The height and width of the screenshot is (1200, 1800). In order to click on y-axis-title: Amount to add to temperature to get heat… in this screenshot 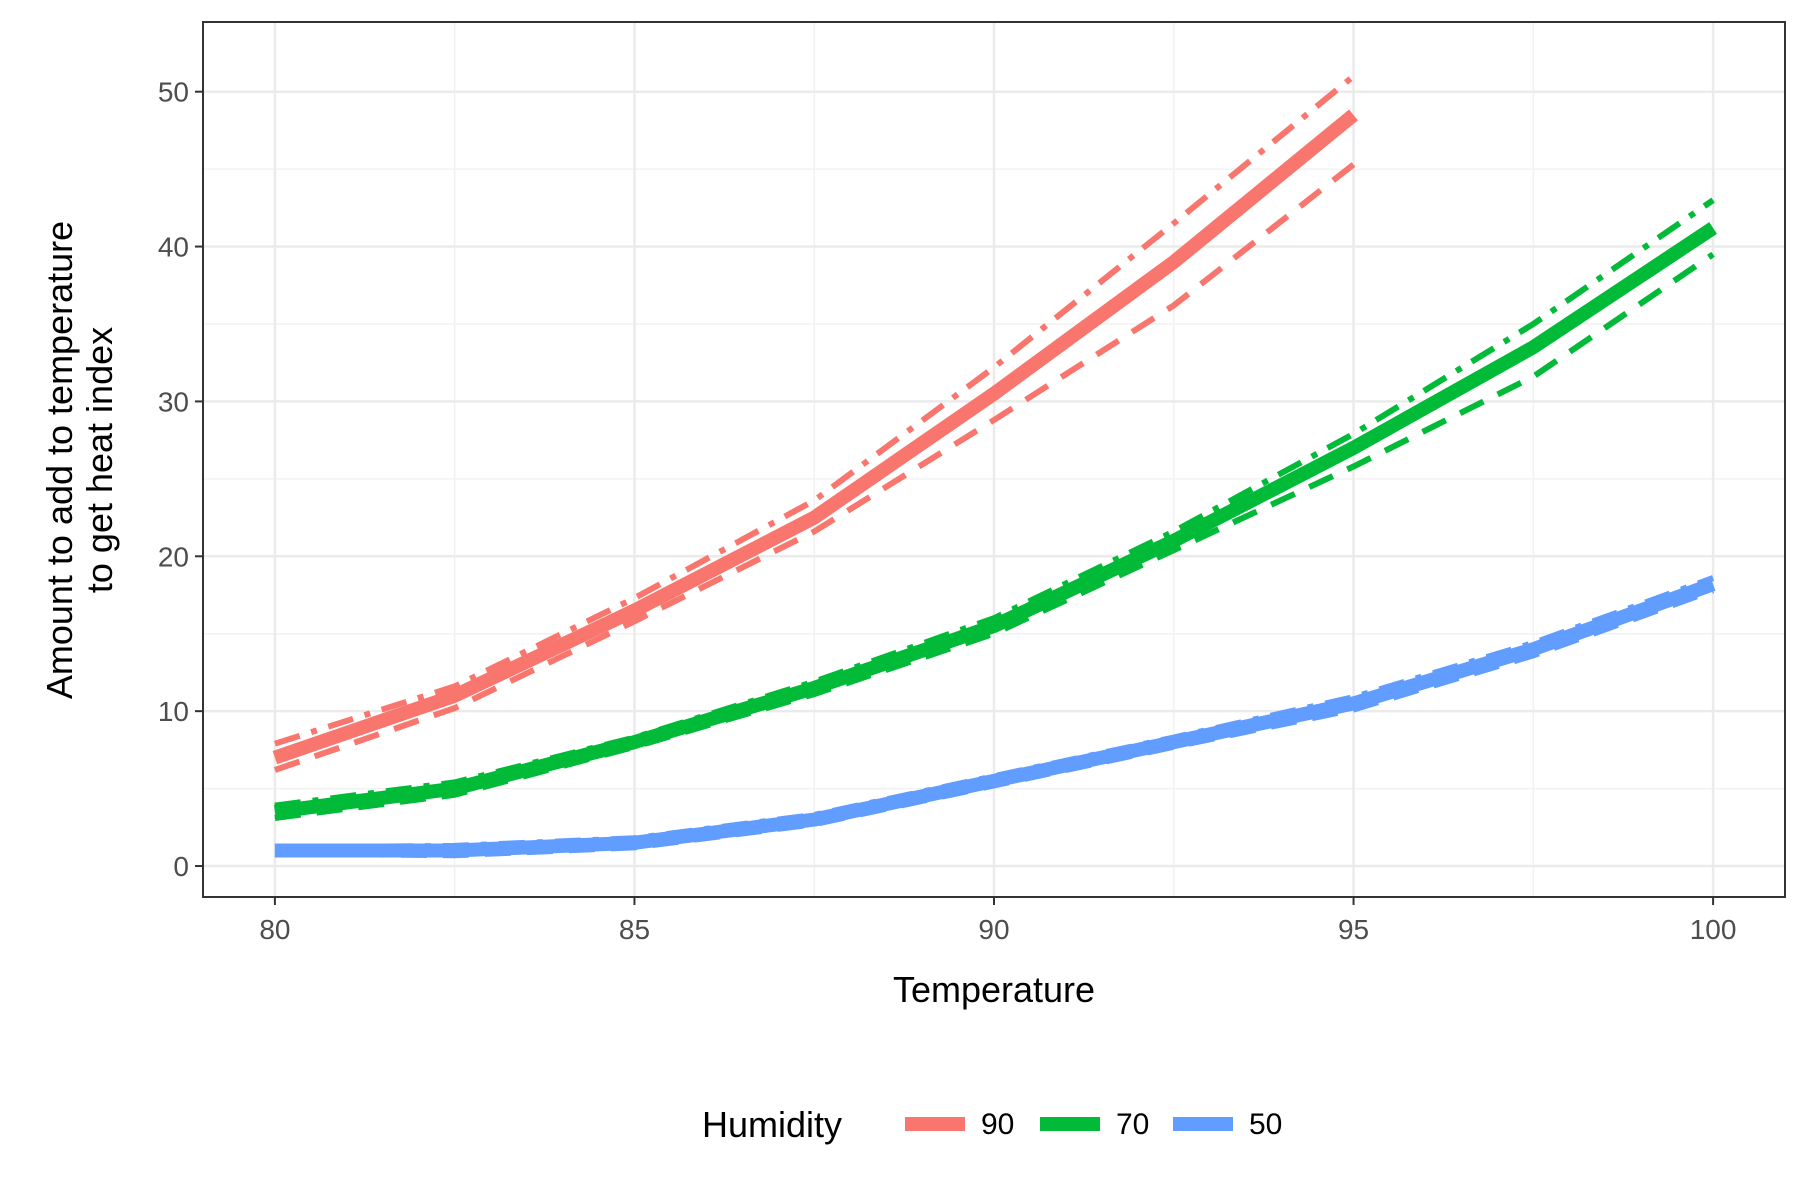, I will do `click(79, 460)`.